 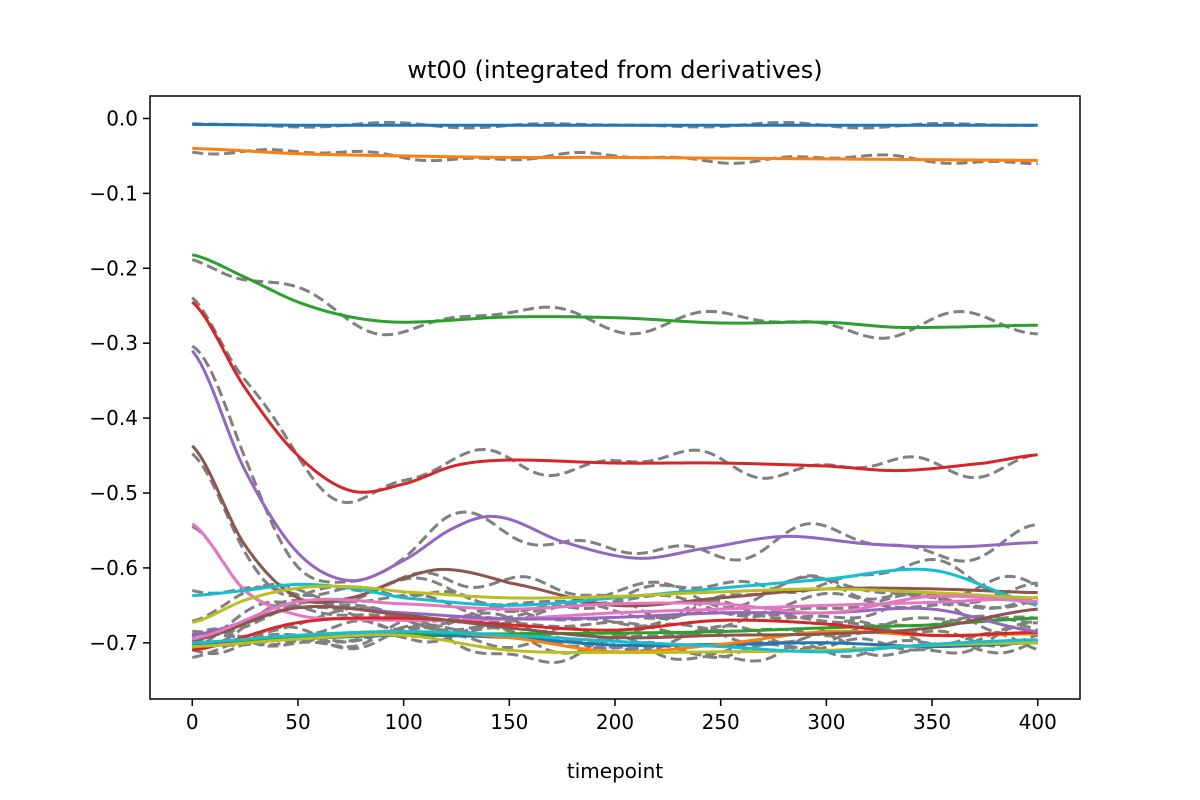 What do you see at coordinates (932, 722) in the screenshot?
I see `x-tick-label: 350` at bounding box center [932, 722].